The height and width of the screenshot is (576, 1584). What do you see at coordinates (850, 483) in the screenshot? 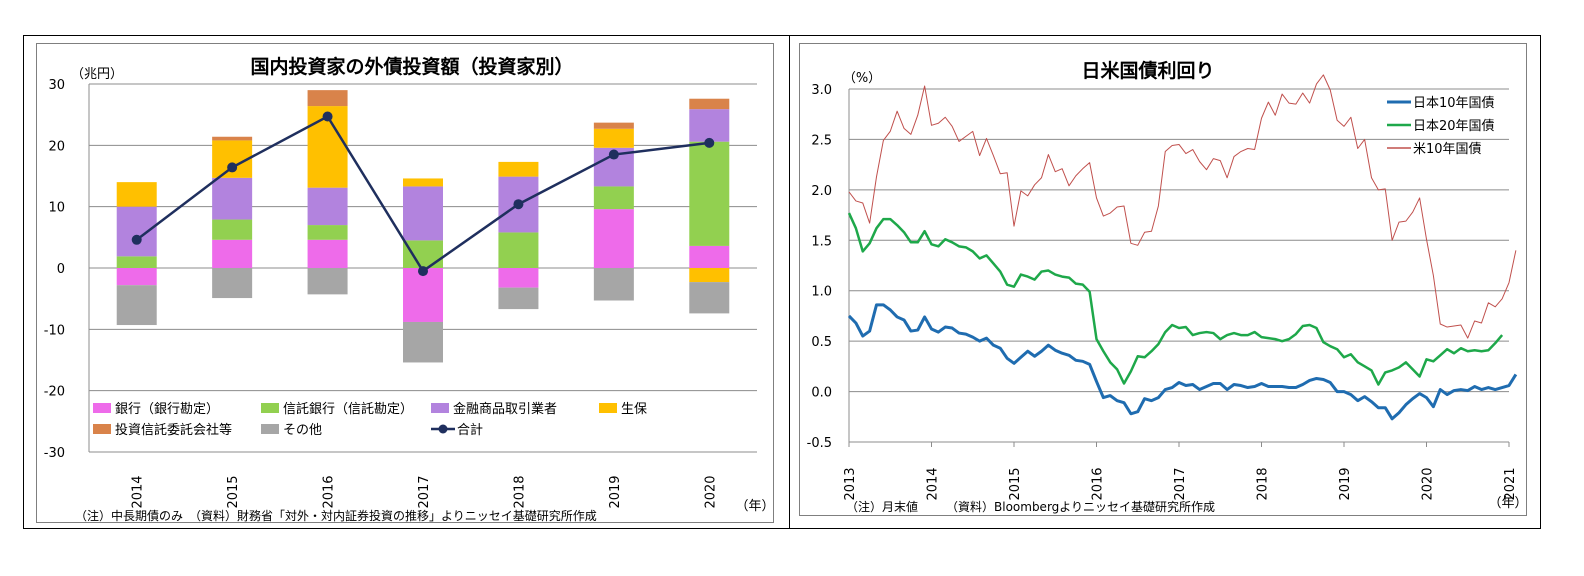
I see `x-tick-label: 2013` at bounding box center [850, 483].